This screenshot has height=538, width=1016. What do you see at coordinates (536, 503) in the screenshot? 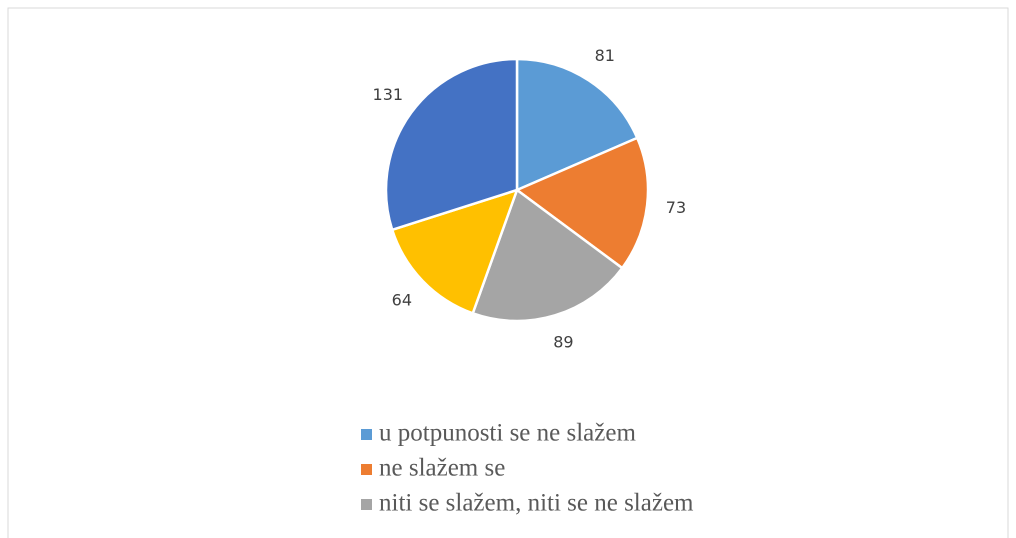
I see `legend-label: niti se slažem, niti se ne slažem` at bounding box center [536, 503].